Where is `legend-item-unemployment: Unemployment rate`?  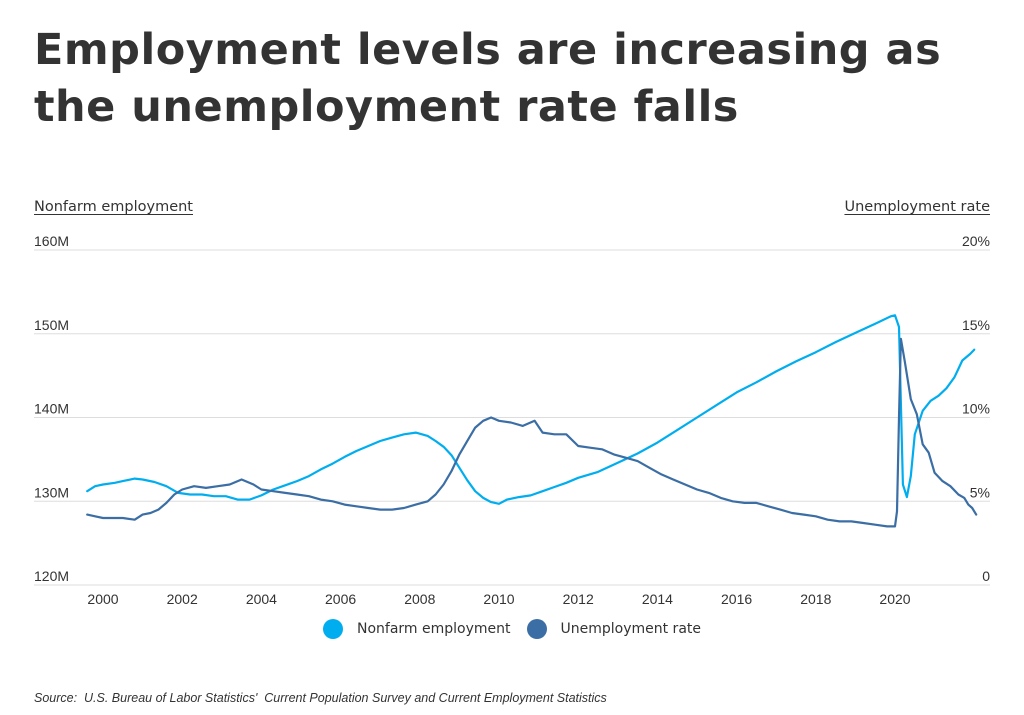
legend-item-unemployment: Unemployment rate is located at coordinates (614, 629).